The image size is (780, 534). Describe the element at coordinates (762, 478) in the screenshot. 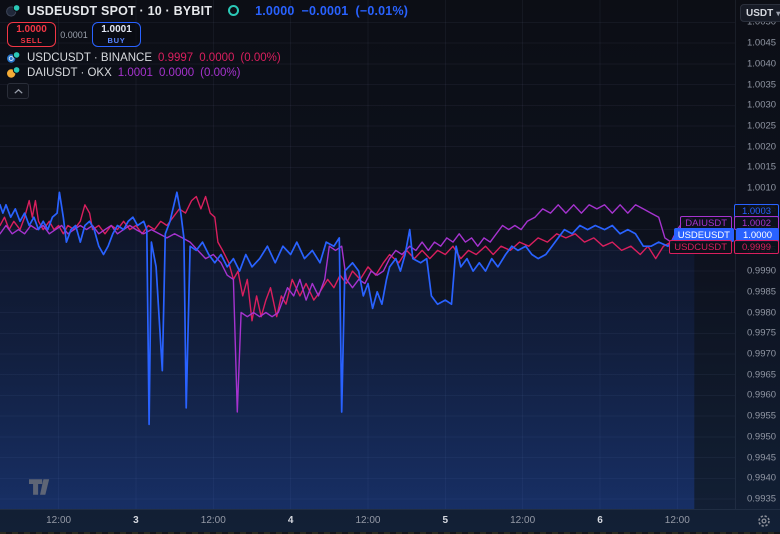

I see `price-tick-label: 0.9940` at that location.